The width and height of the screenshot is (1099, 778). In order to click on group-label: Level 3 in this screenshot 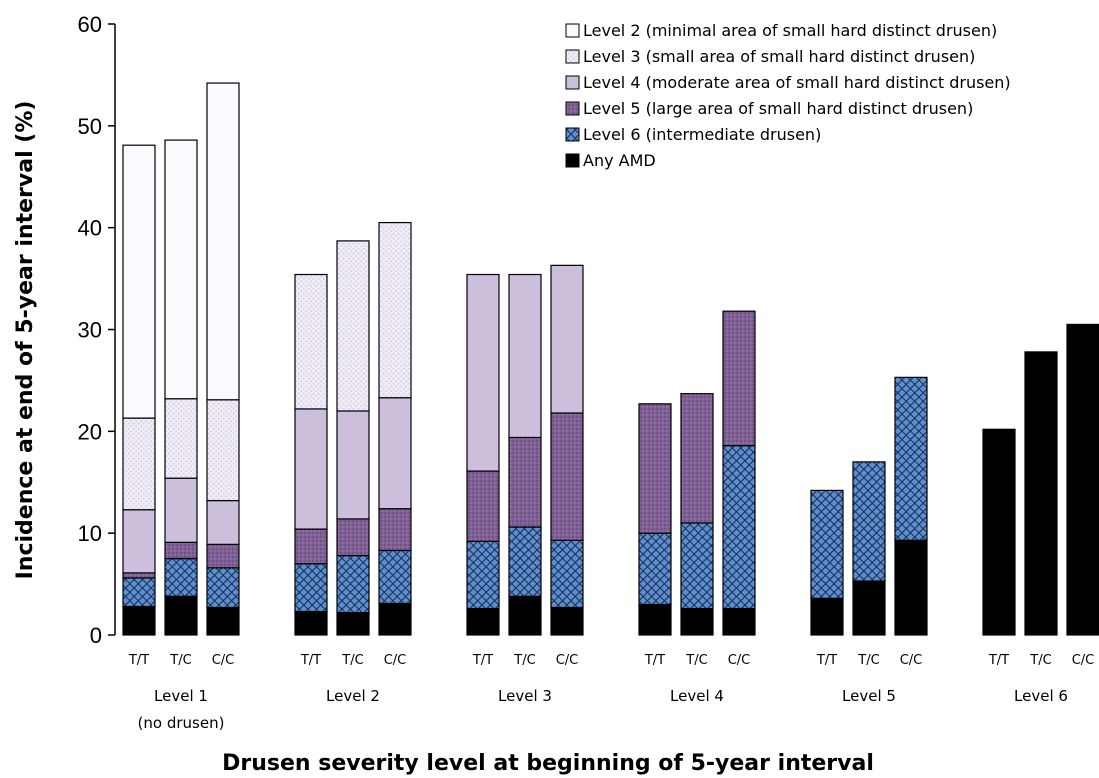, I will do `click(525, 696)`.